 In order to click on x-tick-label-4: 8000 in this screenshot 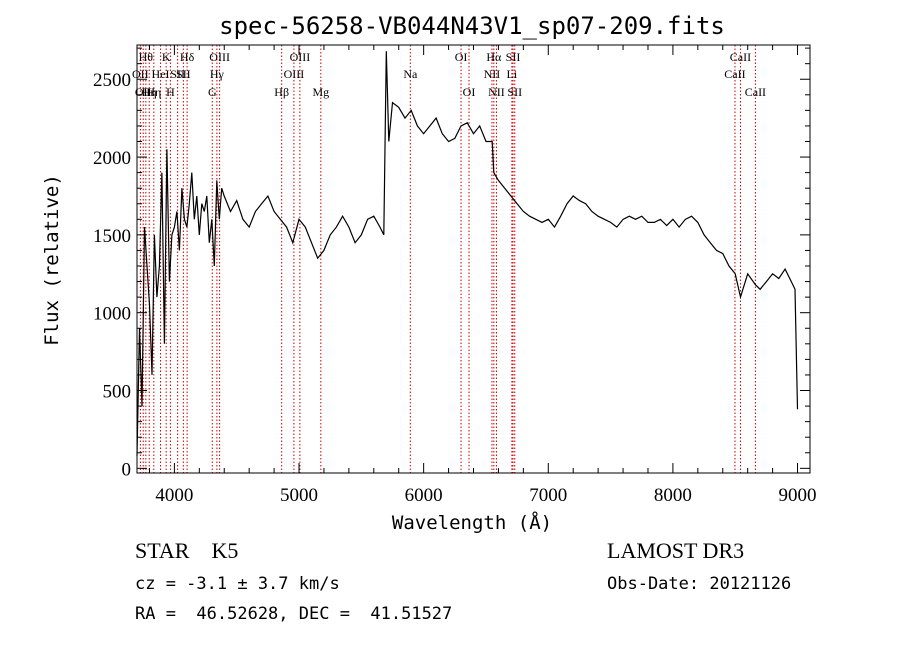, I will do `click(673, 495)`.